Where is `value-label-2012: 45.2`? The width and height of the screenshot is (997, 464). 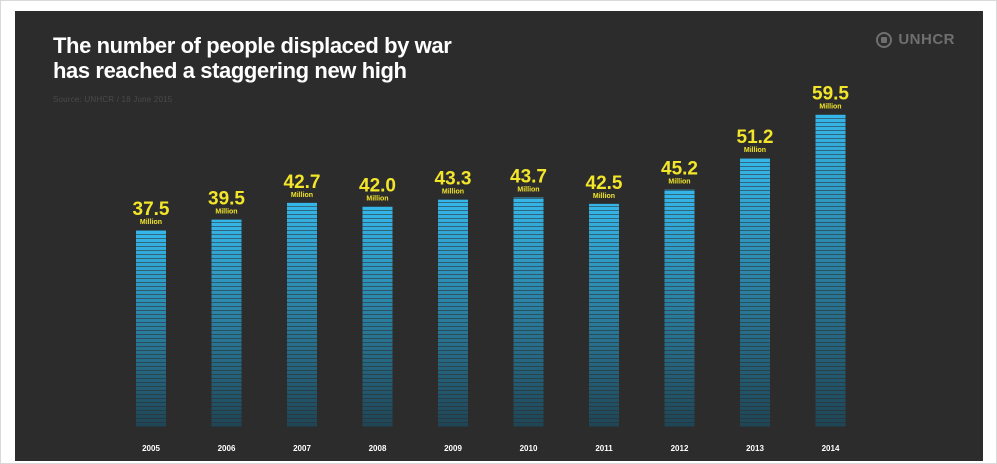 value-label-2012: 45.2 is located at coordinates (679, 169).